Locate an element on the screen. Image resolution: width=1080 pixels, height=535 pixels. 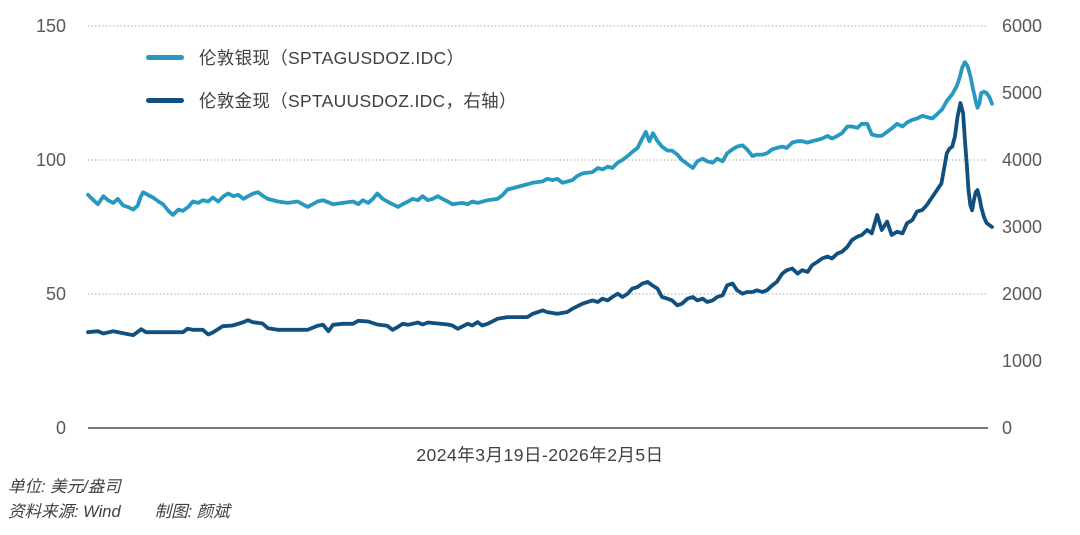
right-axis-tick-5000: 5000 is located at coordinates (1022, 93).